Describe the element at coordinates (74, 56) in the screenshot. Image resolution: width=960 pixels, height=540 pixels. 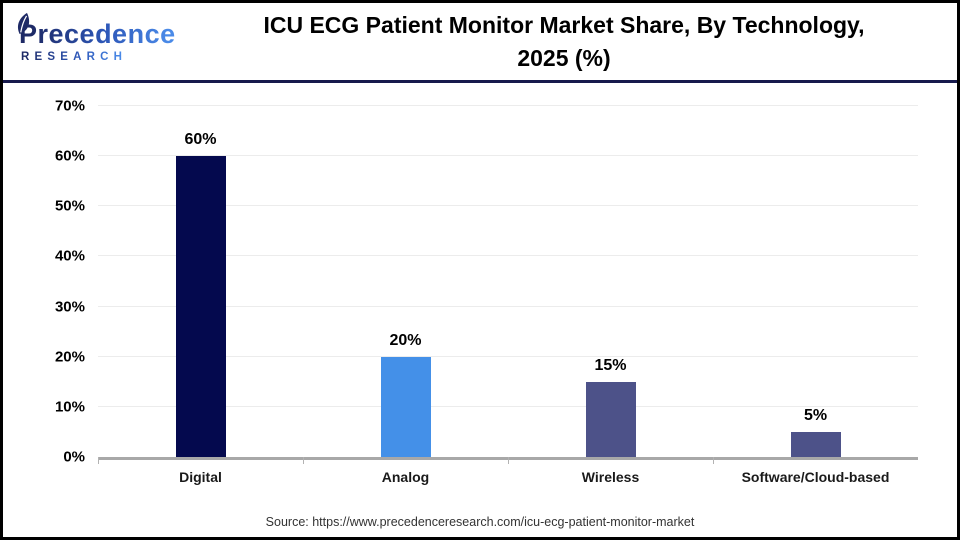
I see `logo-subtext: RESEARCH` at that location.